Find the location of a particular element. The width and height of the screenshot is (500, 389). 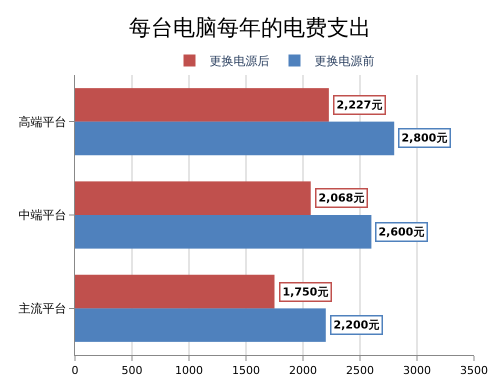

data-label: 2,227元 is located at coordinates (359, 105).